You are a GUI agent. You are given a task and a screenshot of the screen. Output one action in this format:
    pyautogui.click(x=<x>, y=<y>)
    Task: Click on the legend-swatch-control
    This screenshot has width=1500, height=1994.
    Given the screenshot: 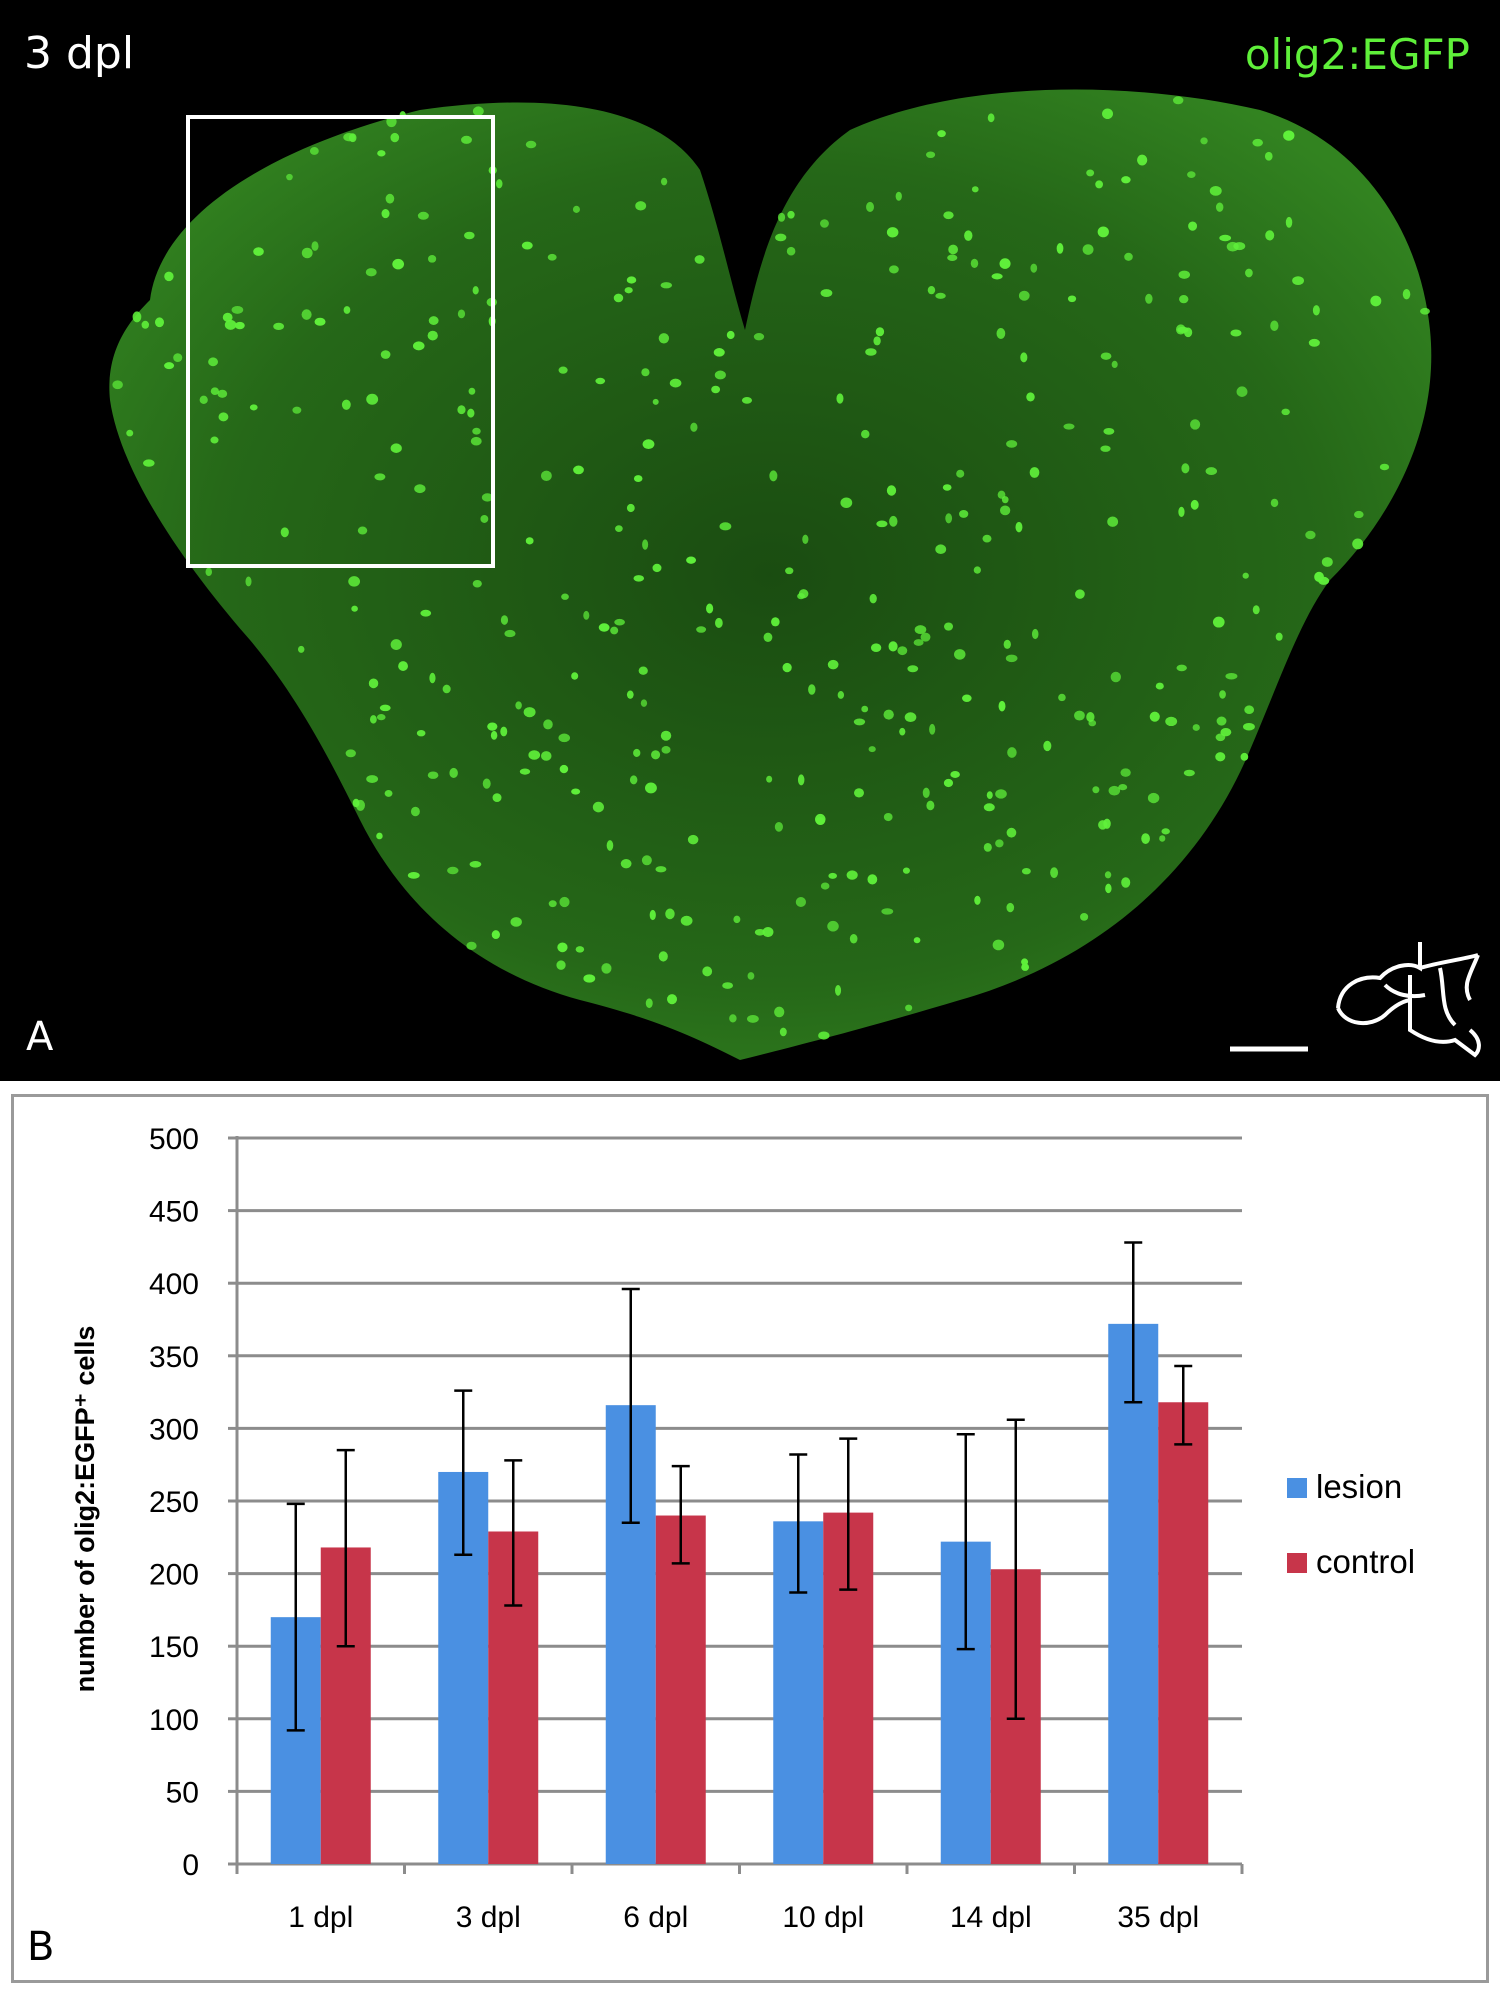 What is the action you would take?
    pyautogui.click(x=1297, y=1563)
    